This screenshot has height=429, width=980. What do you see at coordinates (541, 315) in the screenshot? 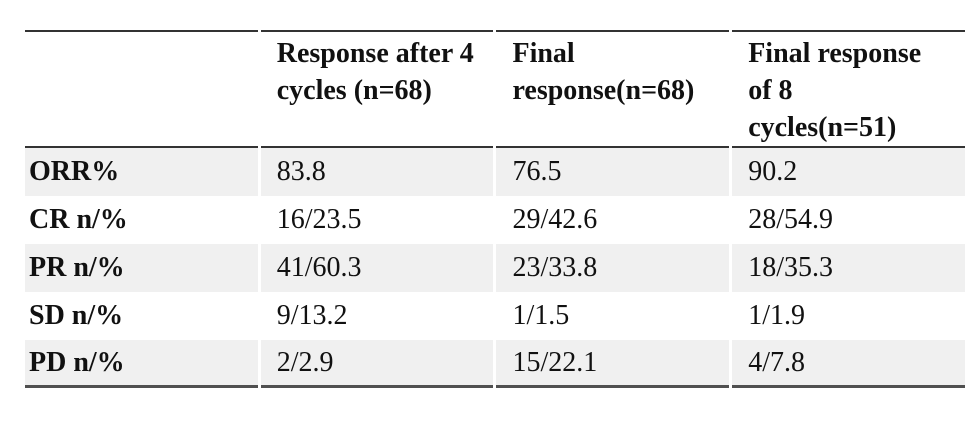
I see `value-cell: 1/1.5` at bounding box center [541, 315].